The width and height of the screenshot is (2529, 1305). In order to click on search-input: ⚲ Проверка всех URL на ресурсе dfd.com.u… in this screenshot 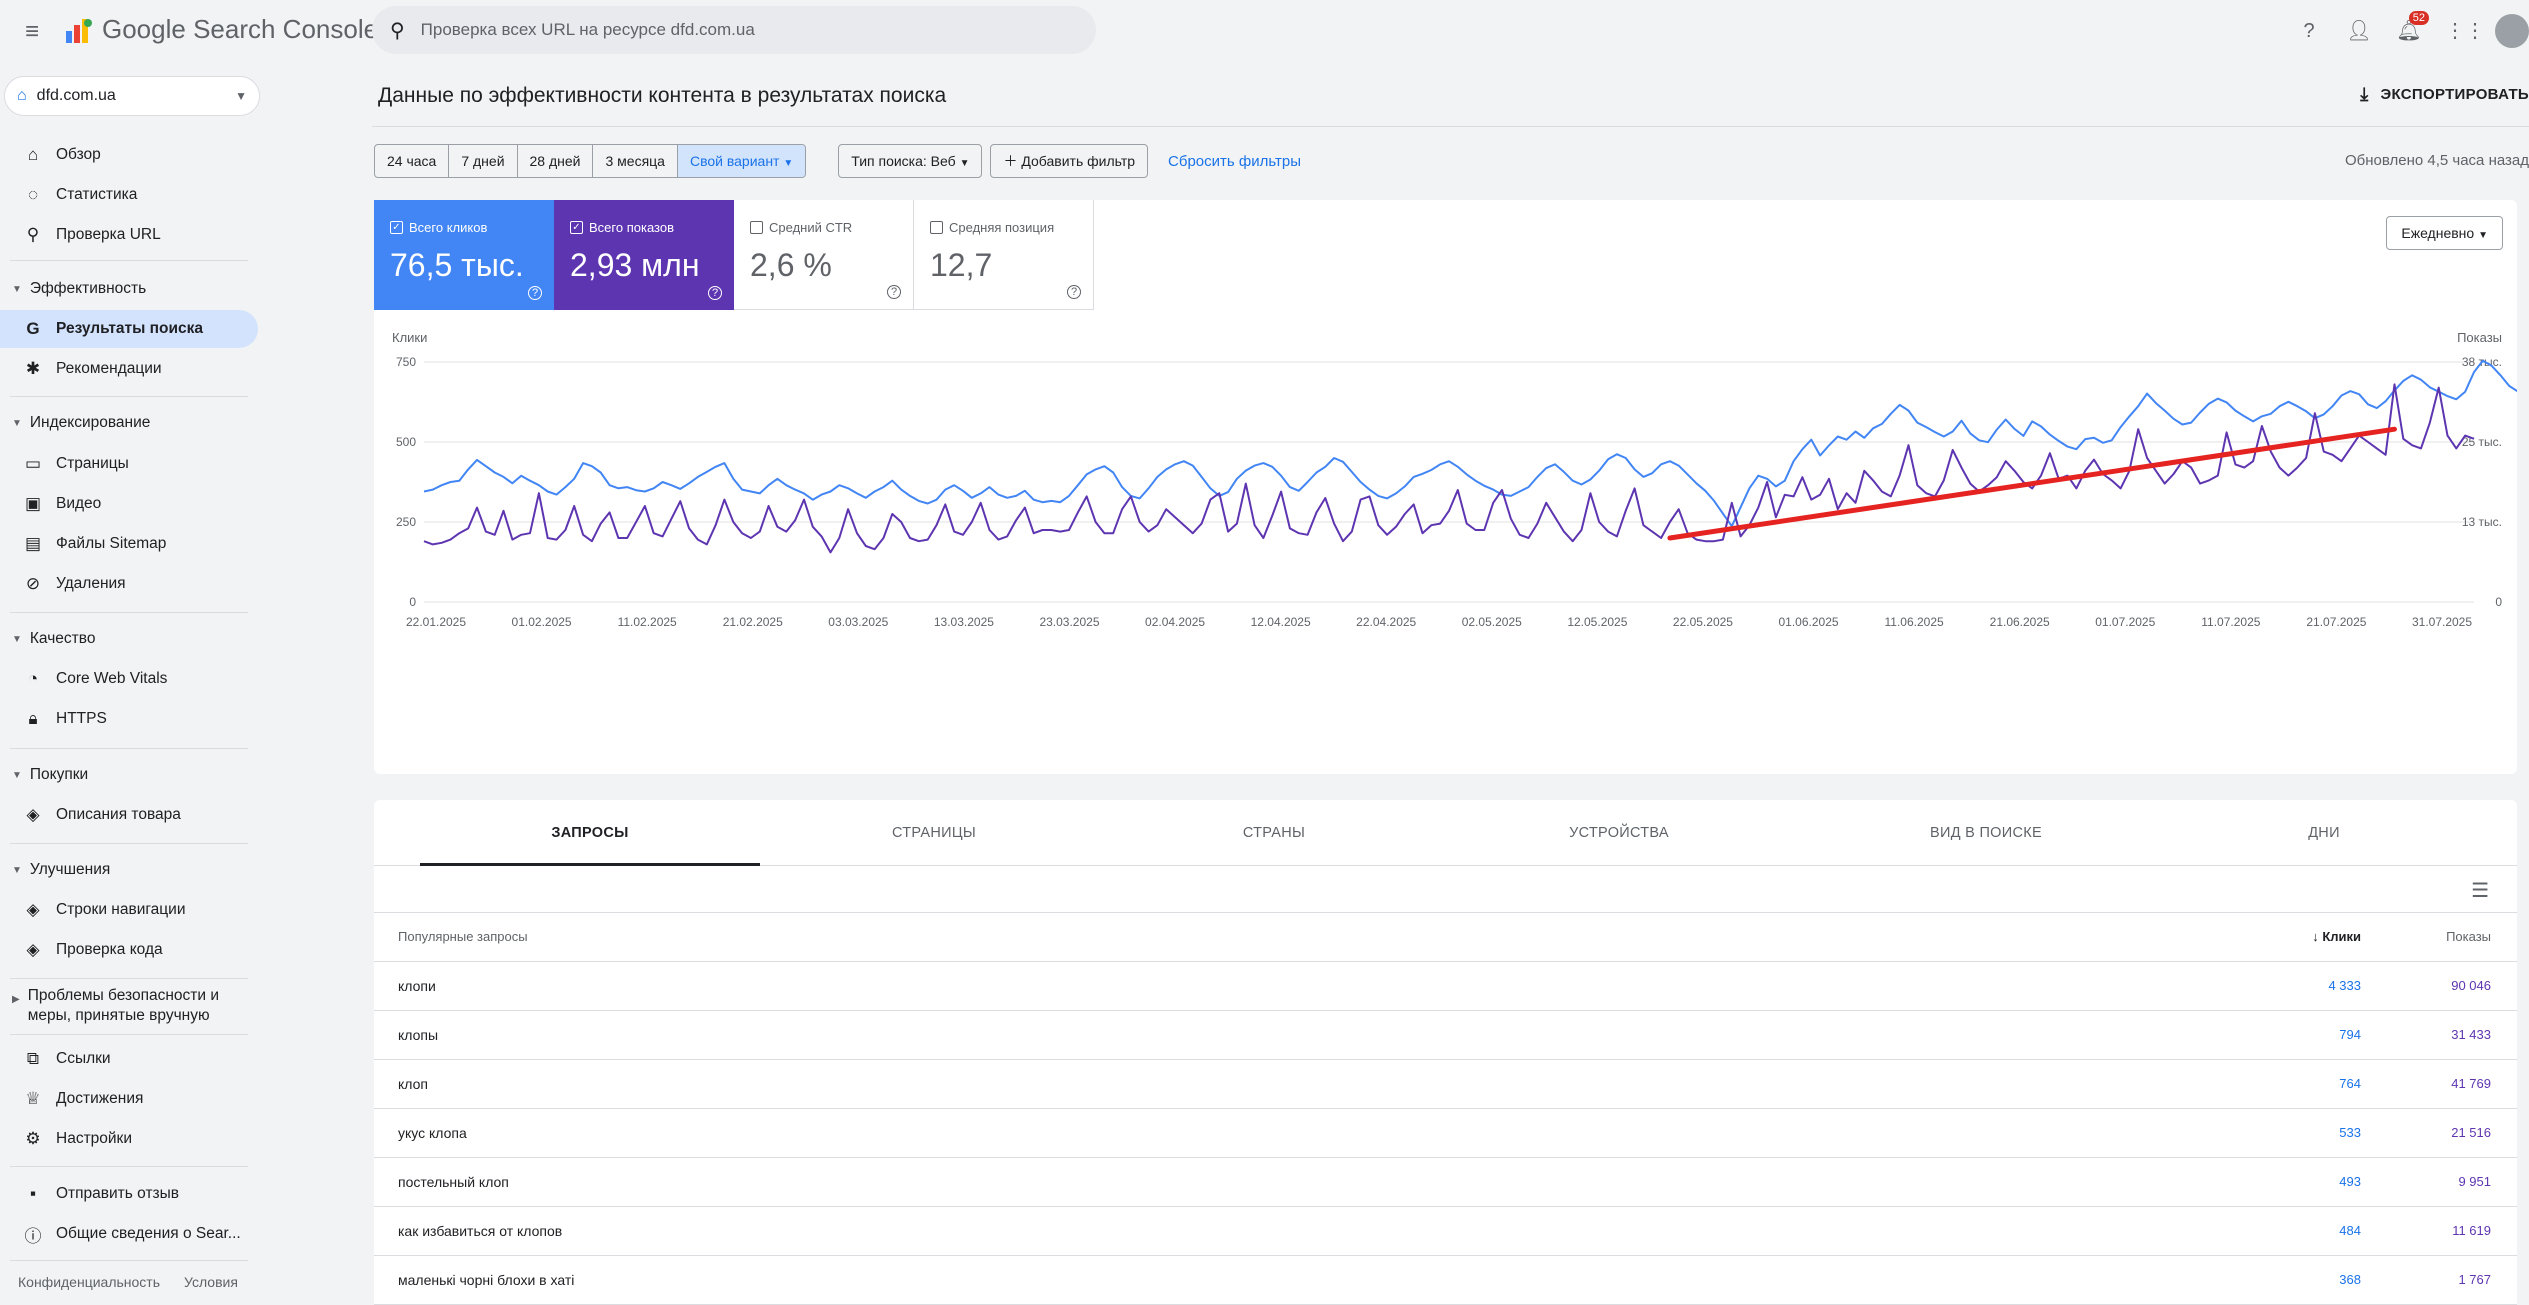, I will do `click(734, 30)`.